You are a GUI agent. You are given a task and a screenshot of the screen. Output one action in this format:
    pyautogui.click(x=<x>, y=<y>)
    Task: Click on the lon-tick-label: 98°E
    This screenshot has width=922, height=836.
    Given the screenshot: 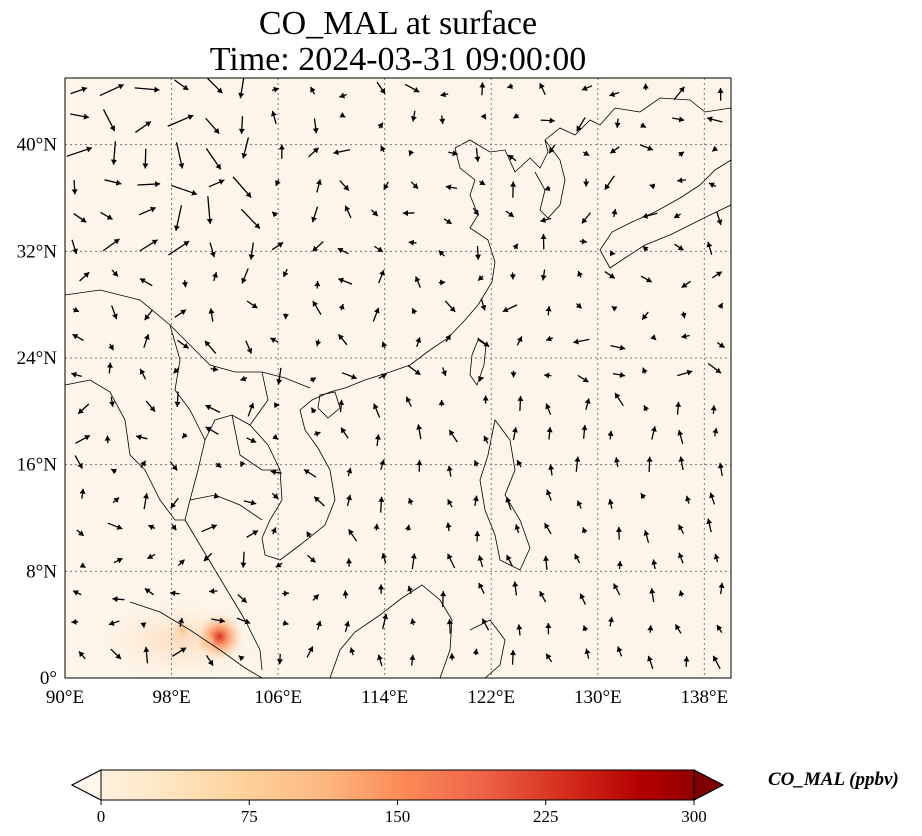 What is the action you would take?
    pyautogui.click(x=171, y=697)
    